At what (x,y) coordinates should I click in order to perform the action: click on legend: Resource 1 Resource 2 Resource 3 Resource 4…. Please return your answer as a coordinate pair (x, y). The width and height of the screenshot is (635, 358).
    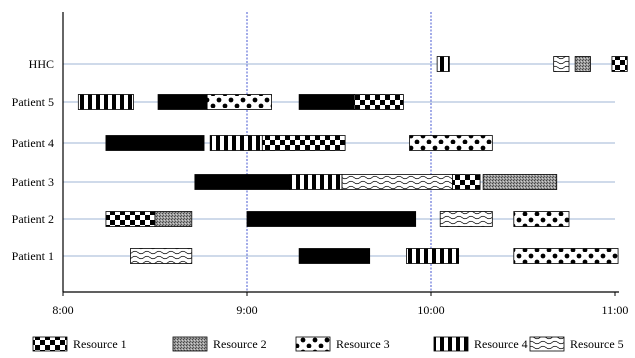
    Looking at the image, I should click on (328, 344).